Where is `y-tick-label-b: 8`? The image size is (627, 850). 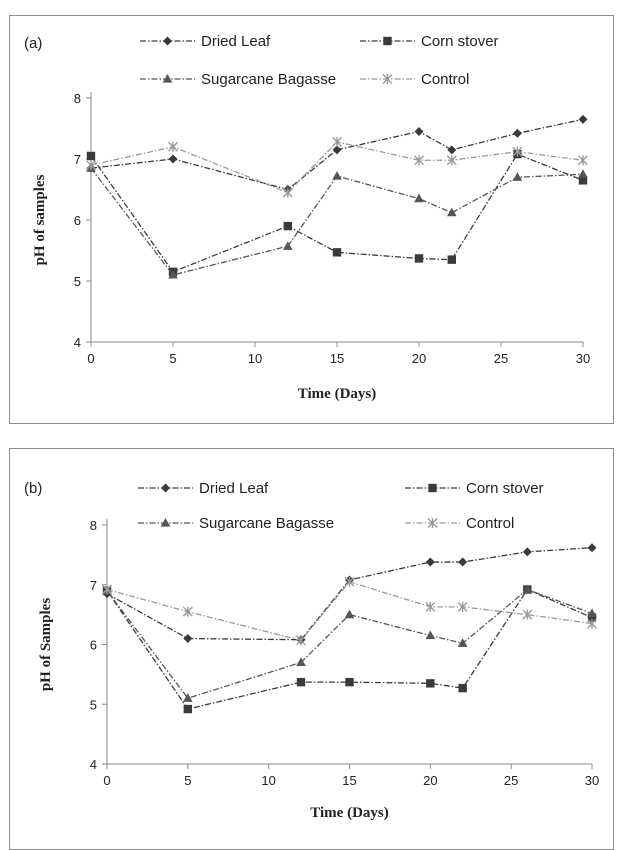 y-tick-label-b: 8 is located at coordinates (93, 525).